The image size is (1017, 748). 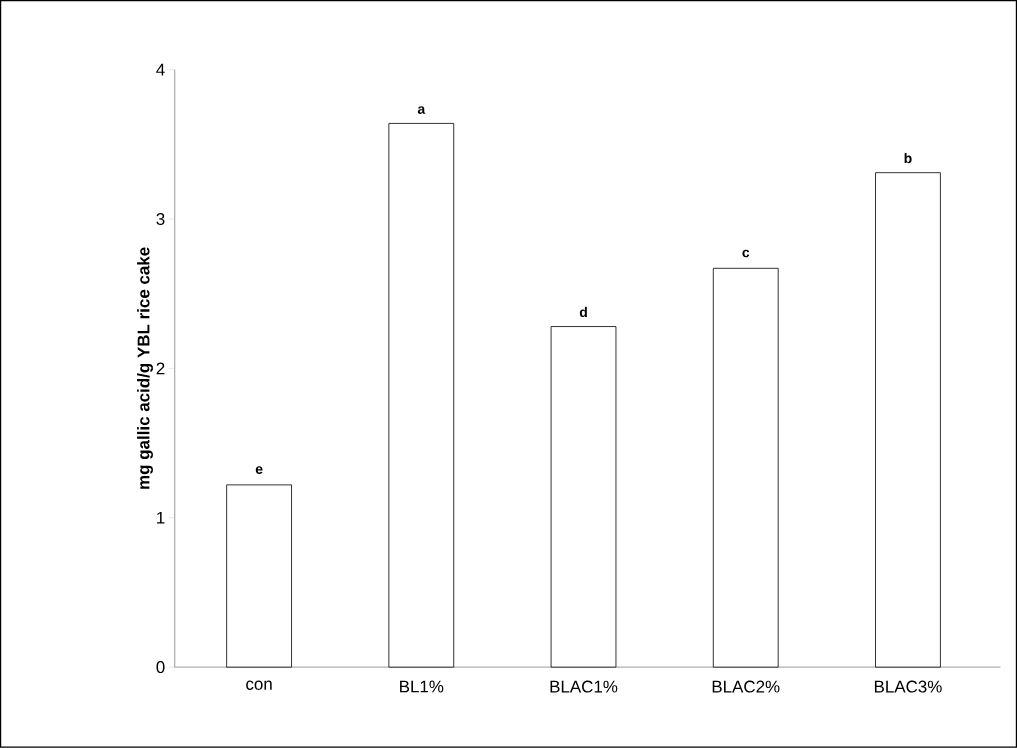 What do you see at coordinates (161, 518) in the screenshot?
I see `y-tick-label: 1` at bounding box center [161, 518].